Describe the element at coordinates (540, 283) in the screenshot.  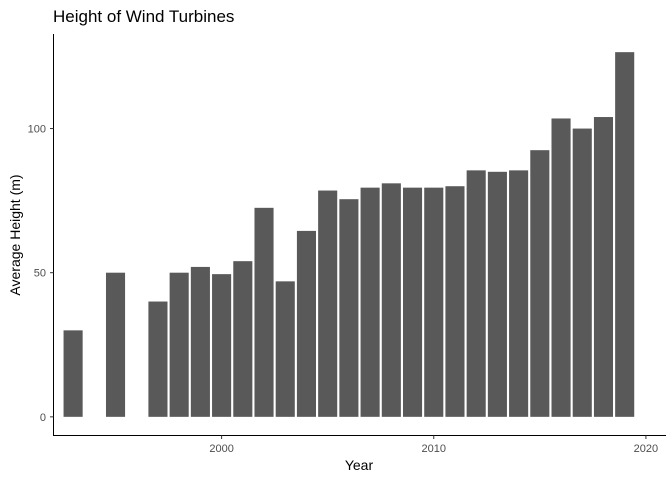
I see `bar-2015` at that location.